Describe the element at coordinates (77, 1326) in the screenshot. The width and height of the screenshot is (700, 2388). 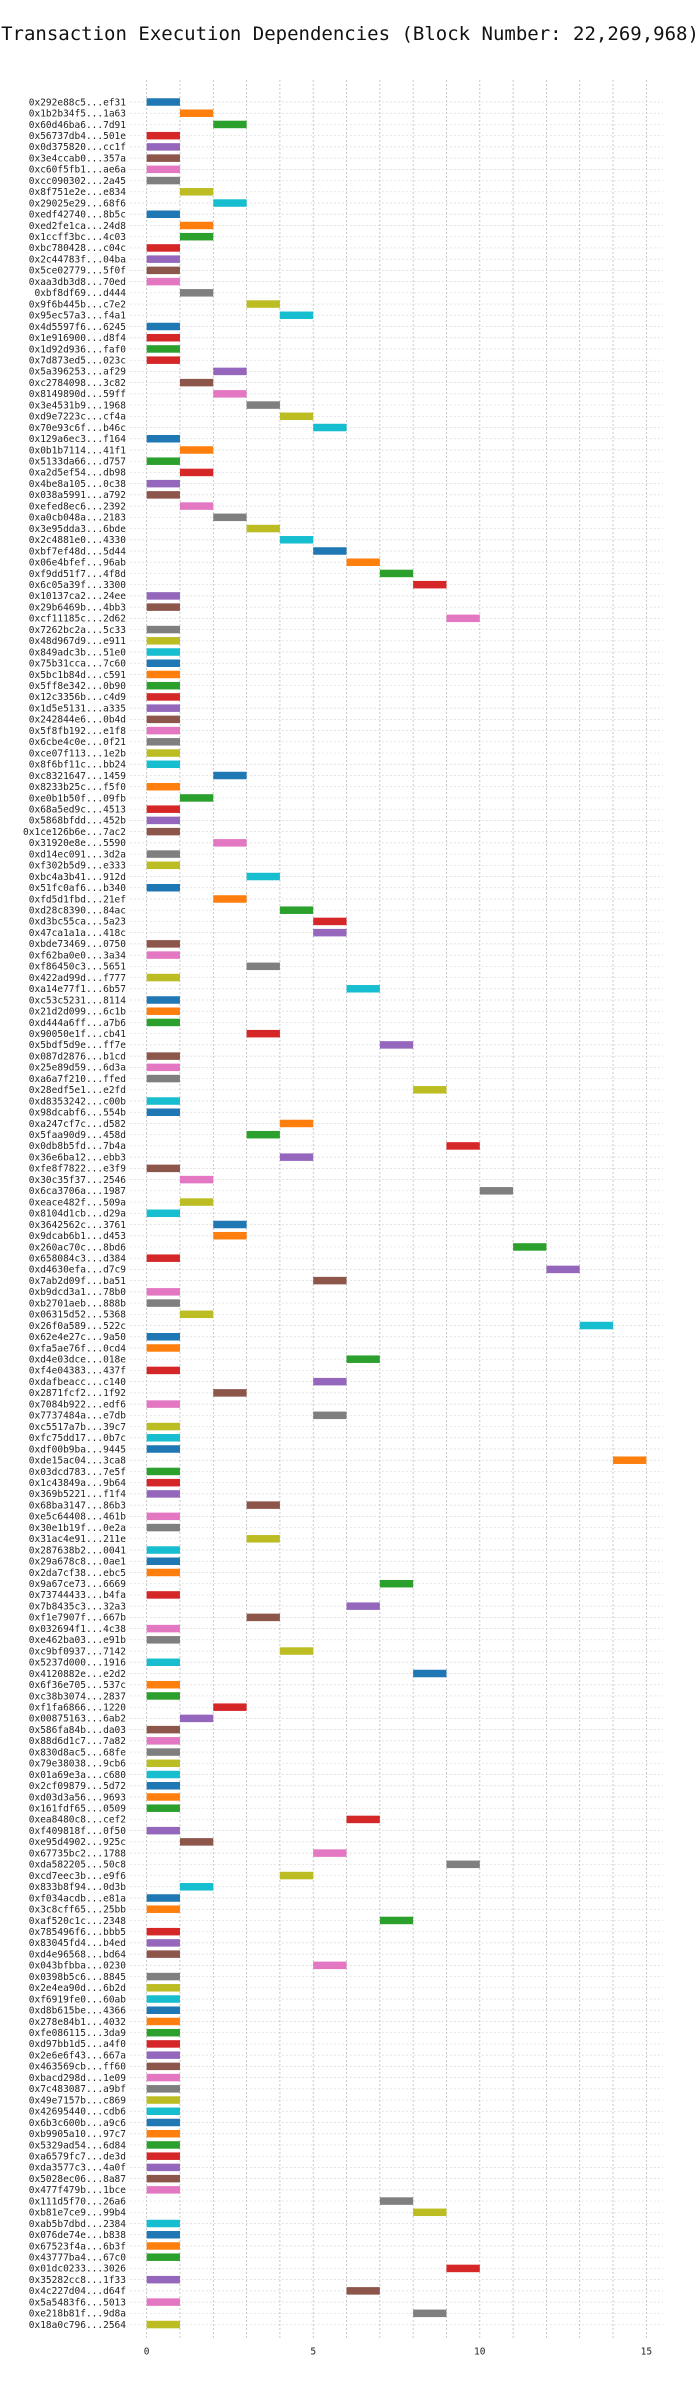
I see `y-tick-label: 0x26f0a589...522c` at that location.